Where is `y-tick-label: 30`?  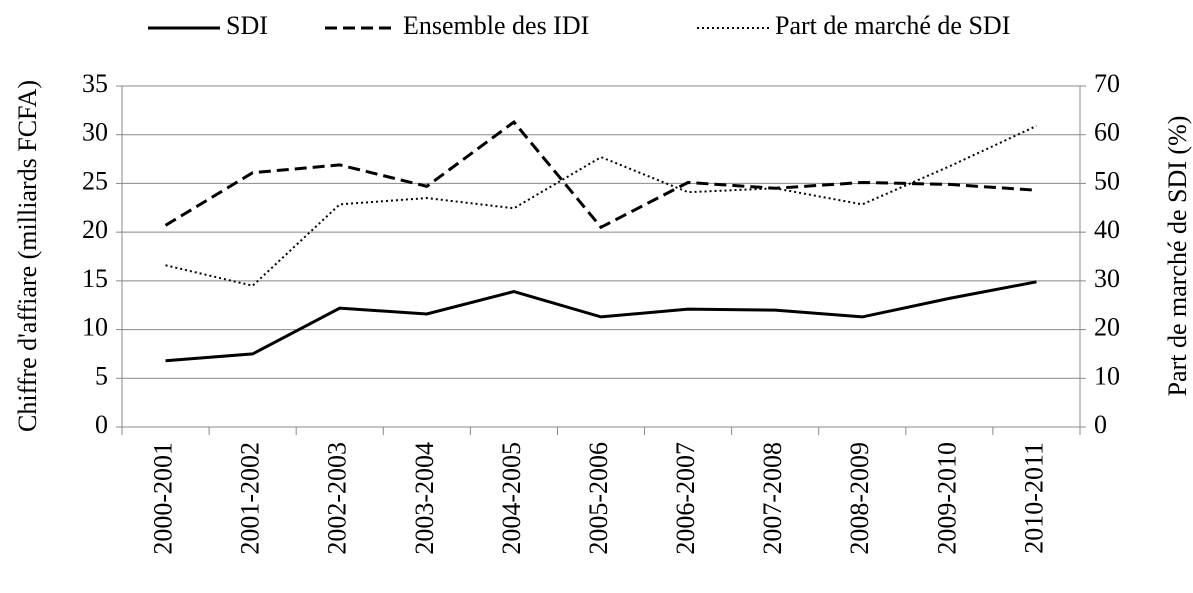
y-tick-label: 30 is located at coordinates (95, 132).